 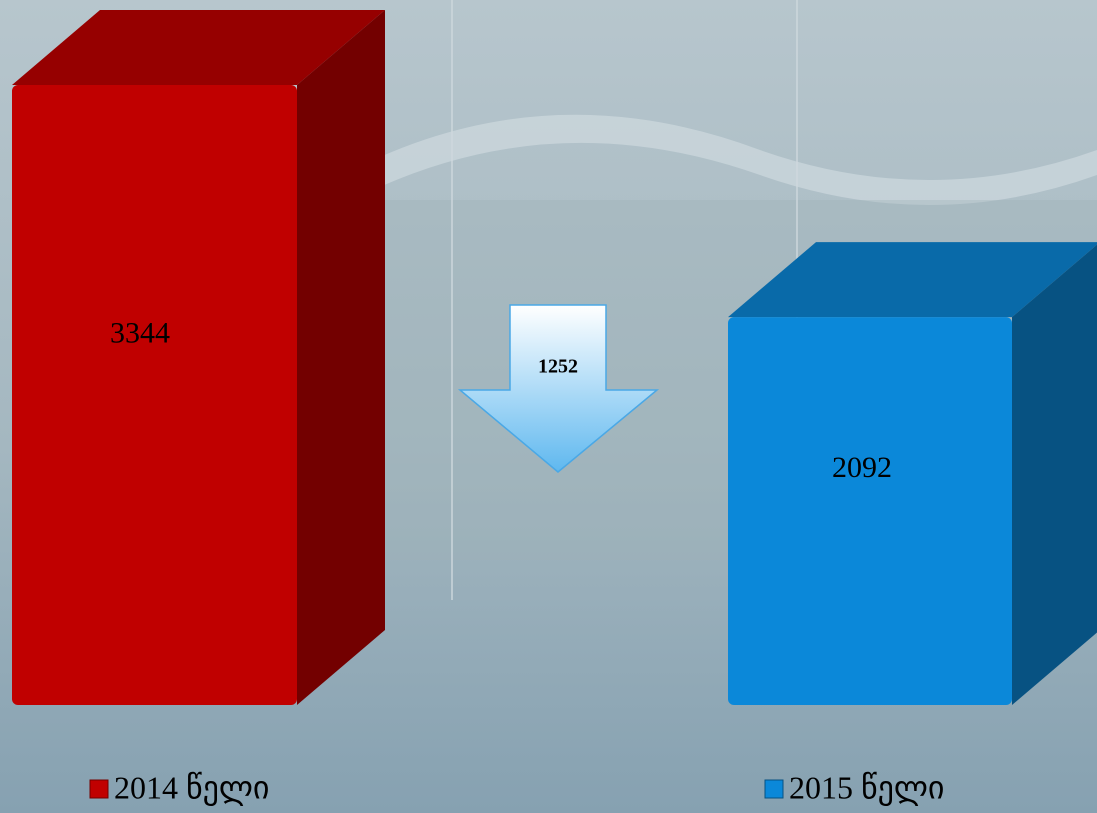 I want to click on bar, so click(x=870, y=511).